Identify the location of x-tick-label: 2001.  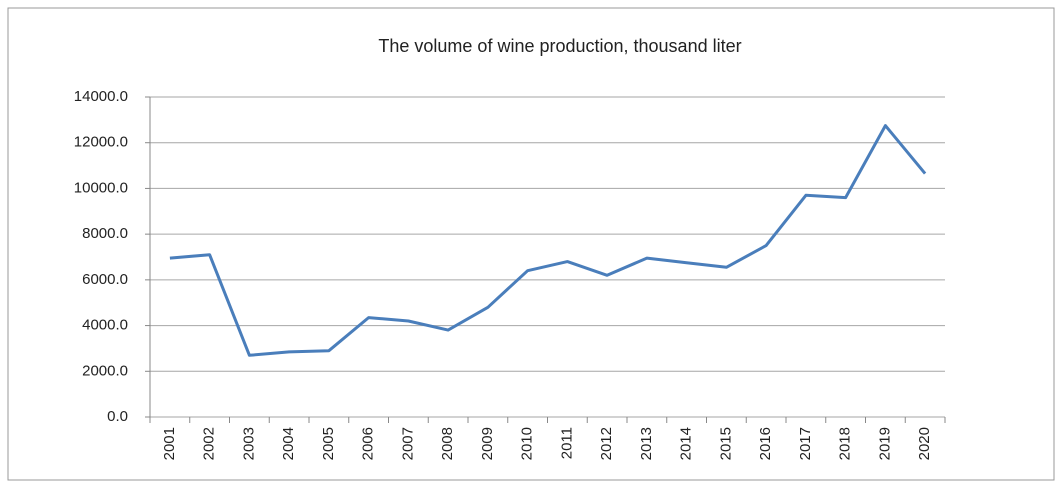
(169, 443).